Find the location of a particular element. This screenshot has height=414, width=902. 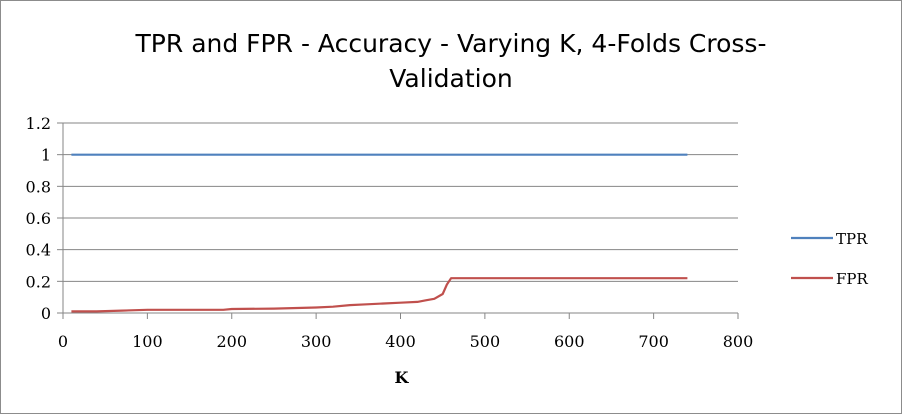

x-tick-label-2: 200 is located at coordinates (231, 341).